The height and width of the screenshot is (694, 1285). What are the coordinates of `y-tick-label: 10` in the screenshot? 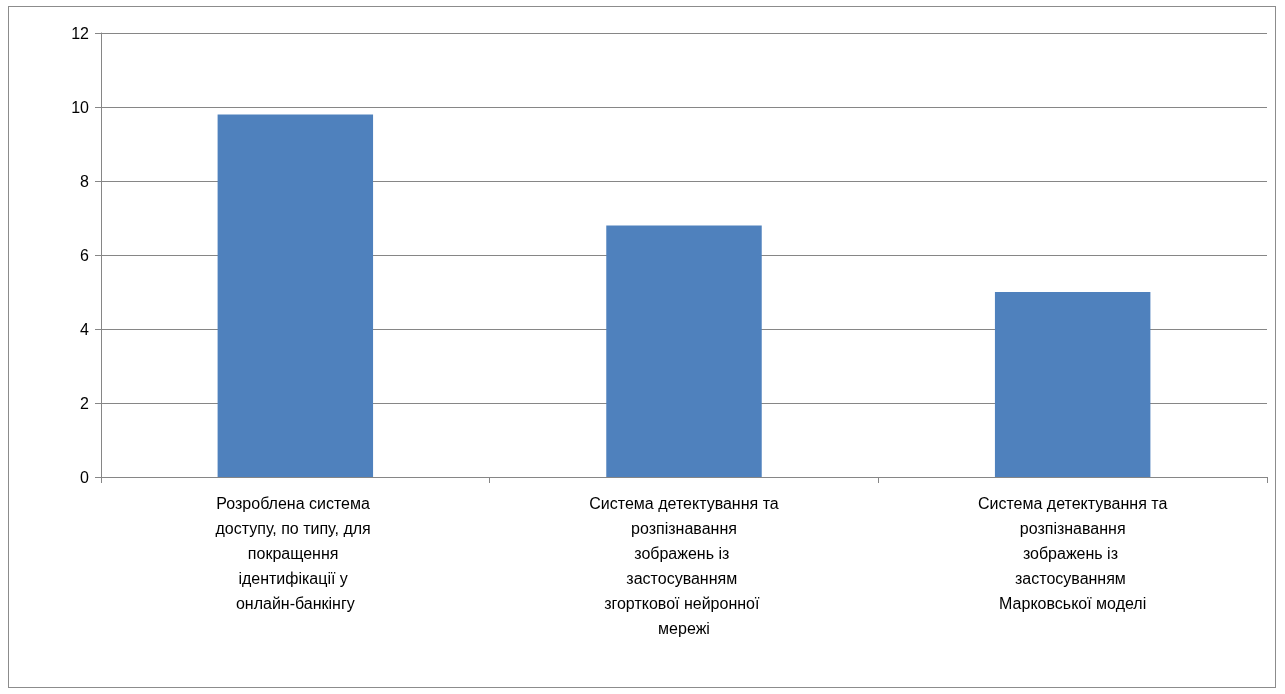 It's located at (80, 107).